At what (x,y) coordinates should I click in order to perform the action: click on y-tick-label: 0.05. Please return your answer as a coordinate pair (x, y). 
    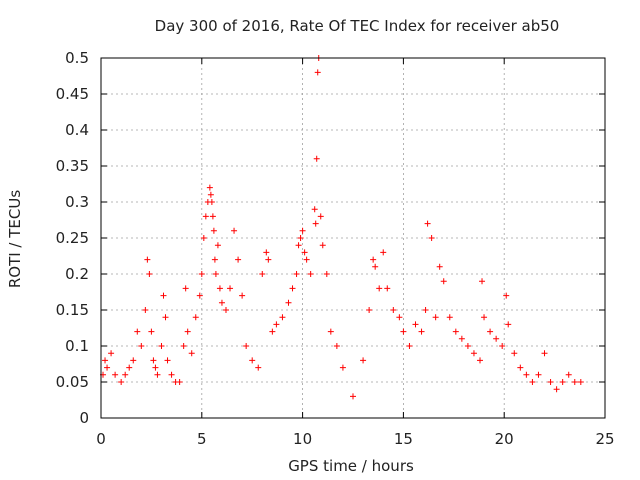
    Looking at the image, I should click on (72, 382).